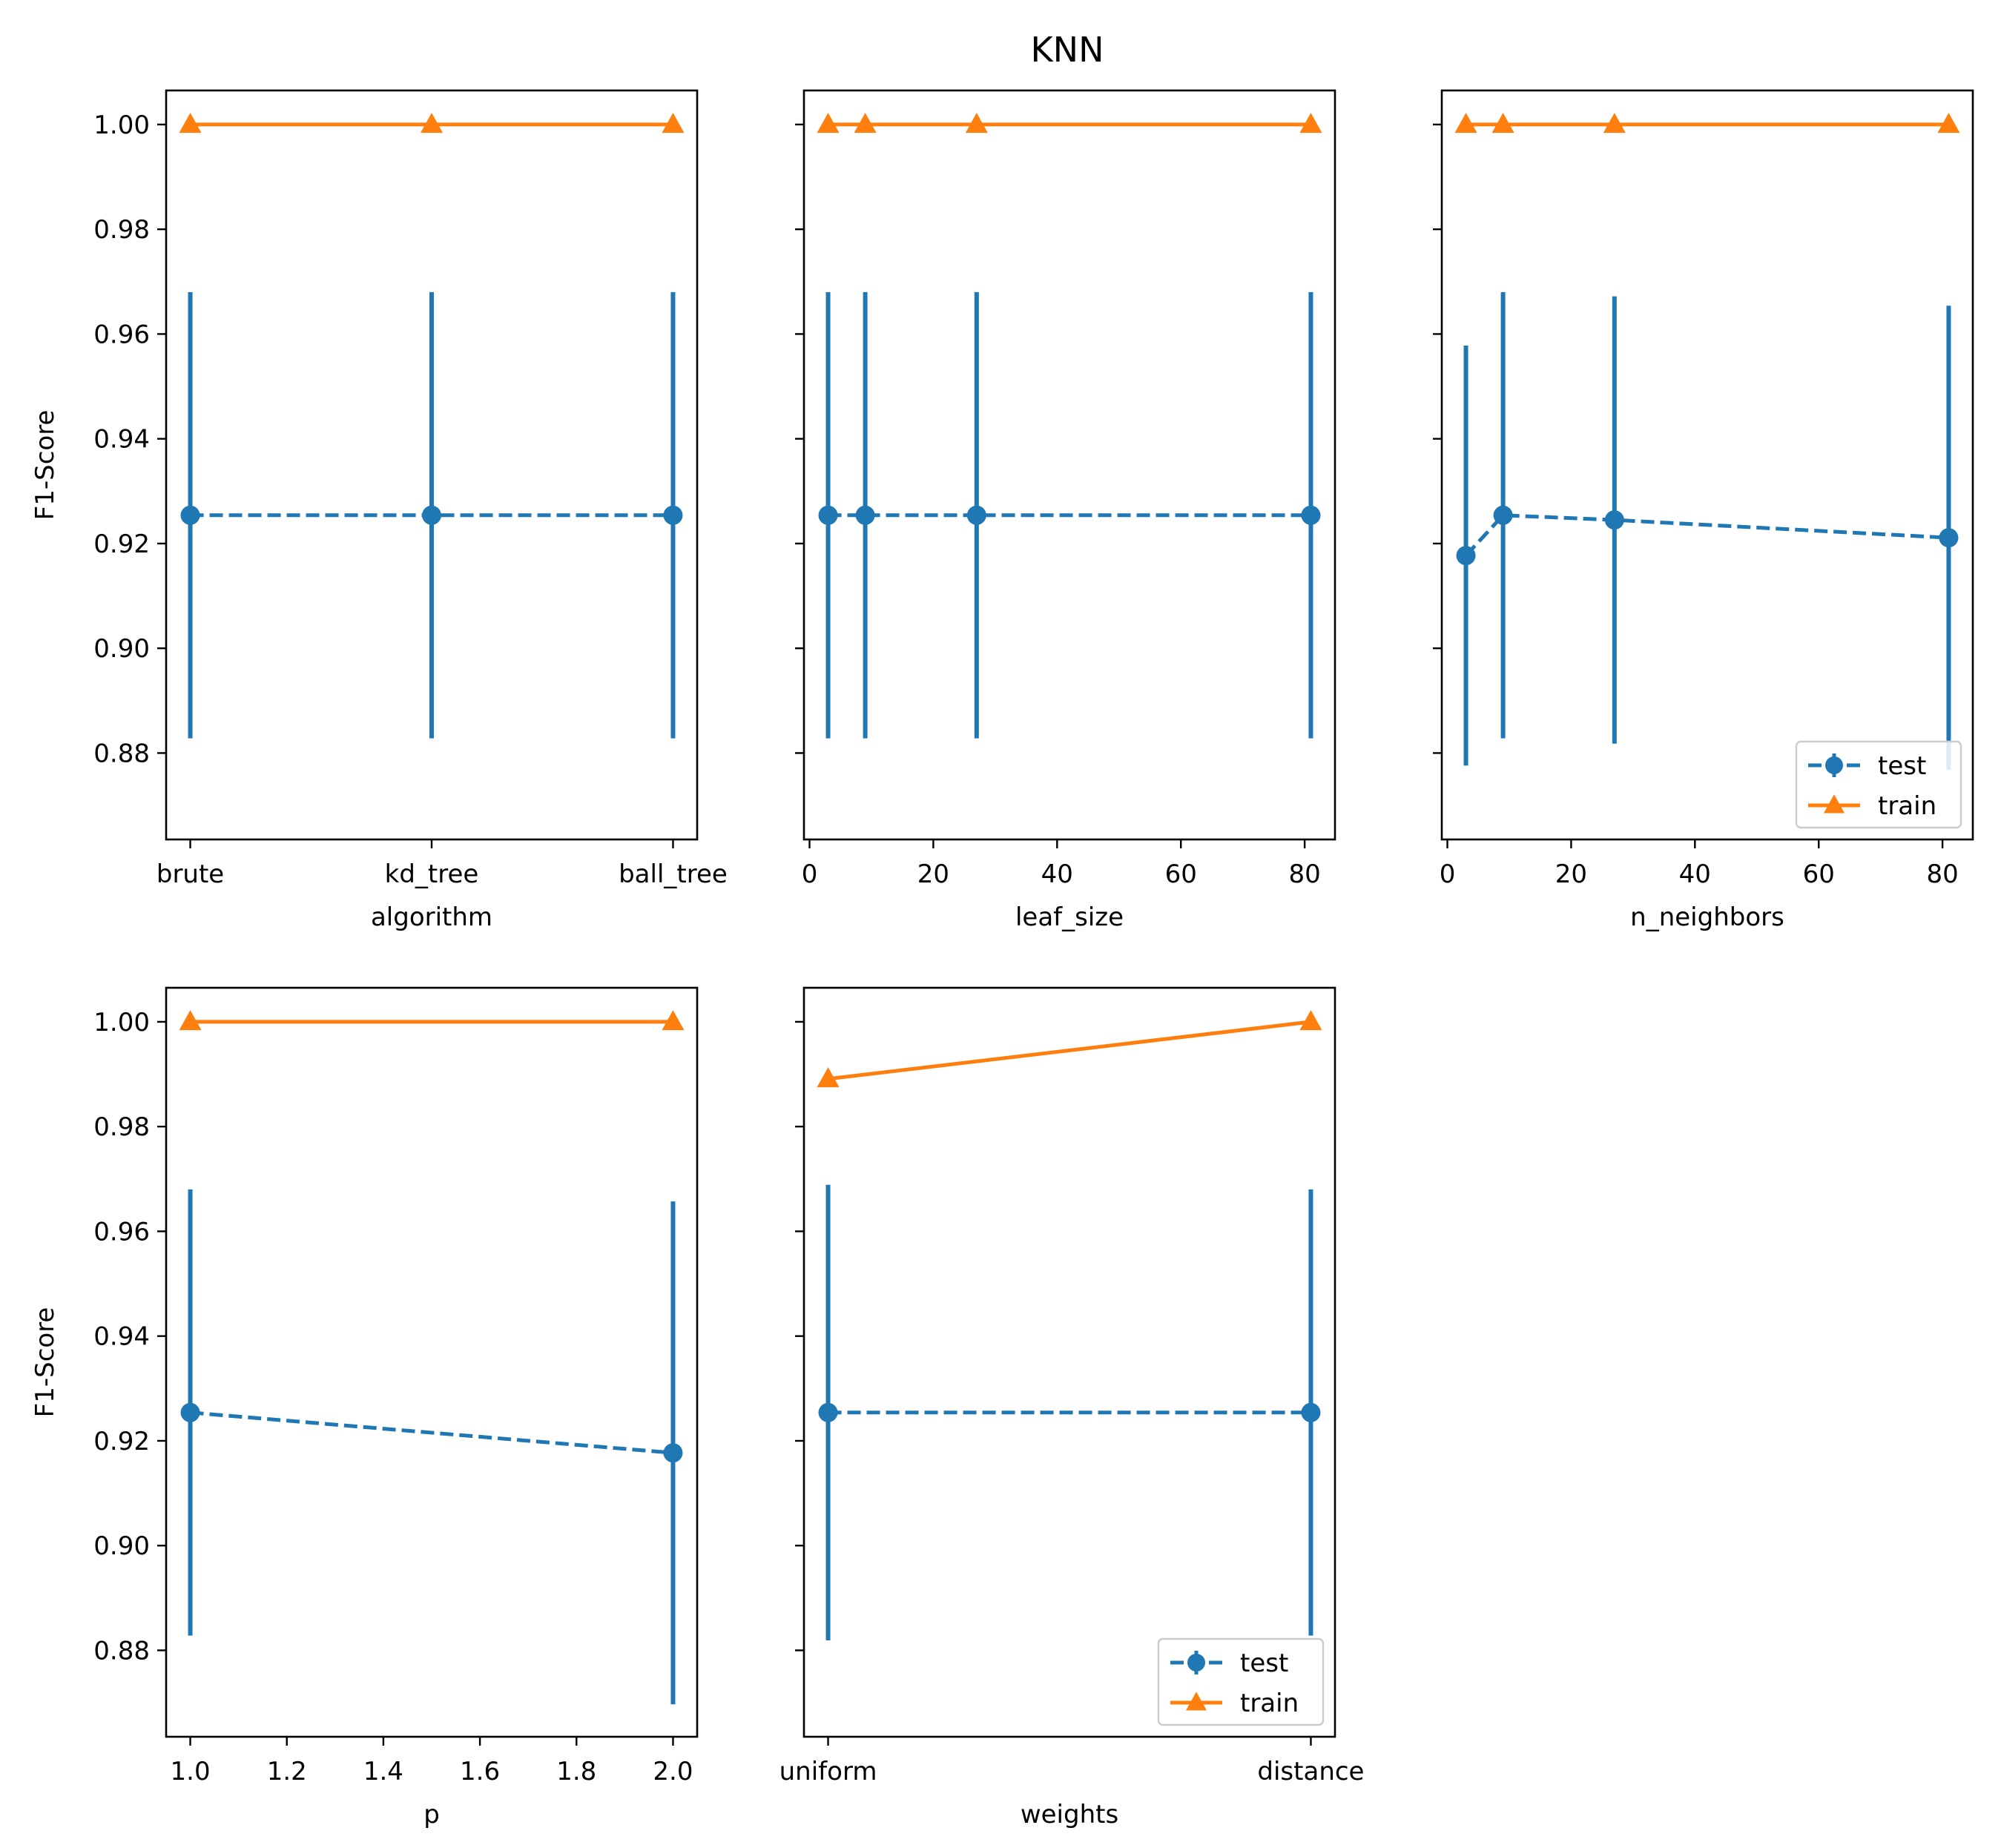 This screenshot has width=2001, height=1848. What do you see at coordinates (432, 874) in the screenshot?
I see `x-tick-label: kd_tree` at bounding box center [432, 874].